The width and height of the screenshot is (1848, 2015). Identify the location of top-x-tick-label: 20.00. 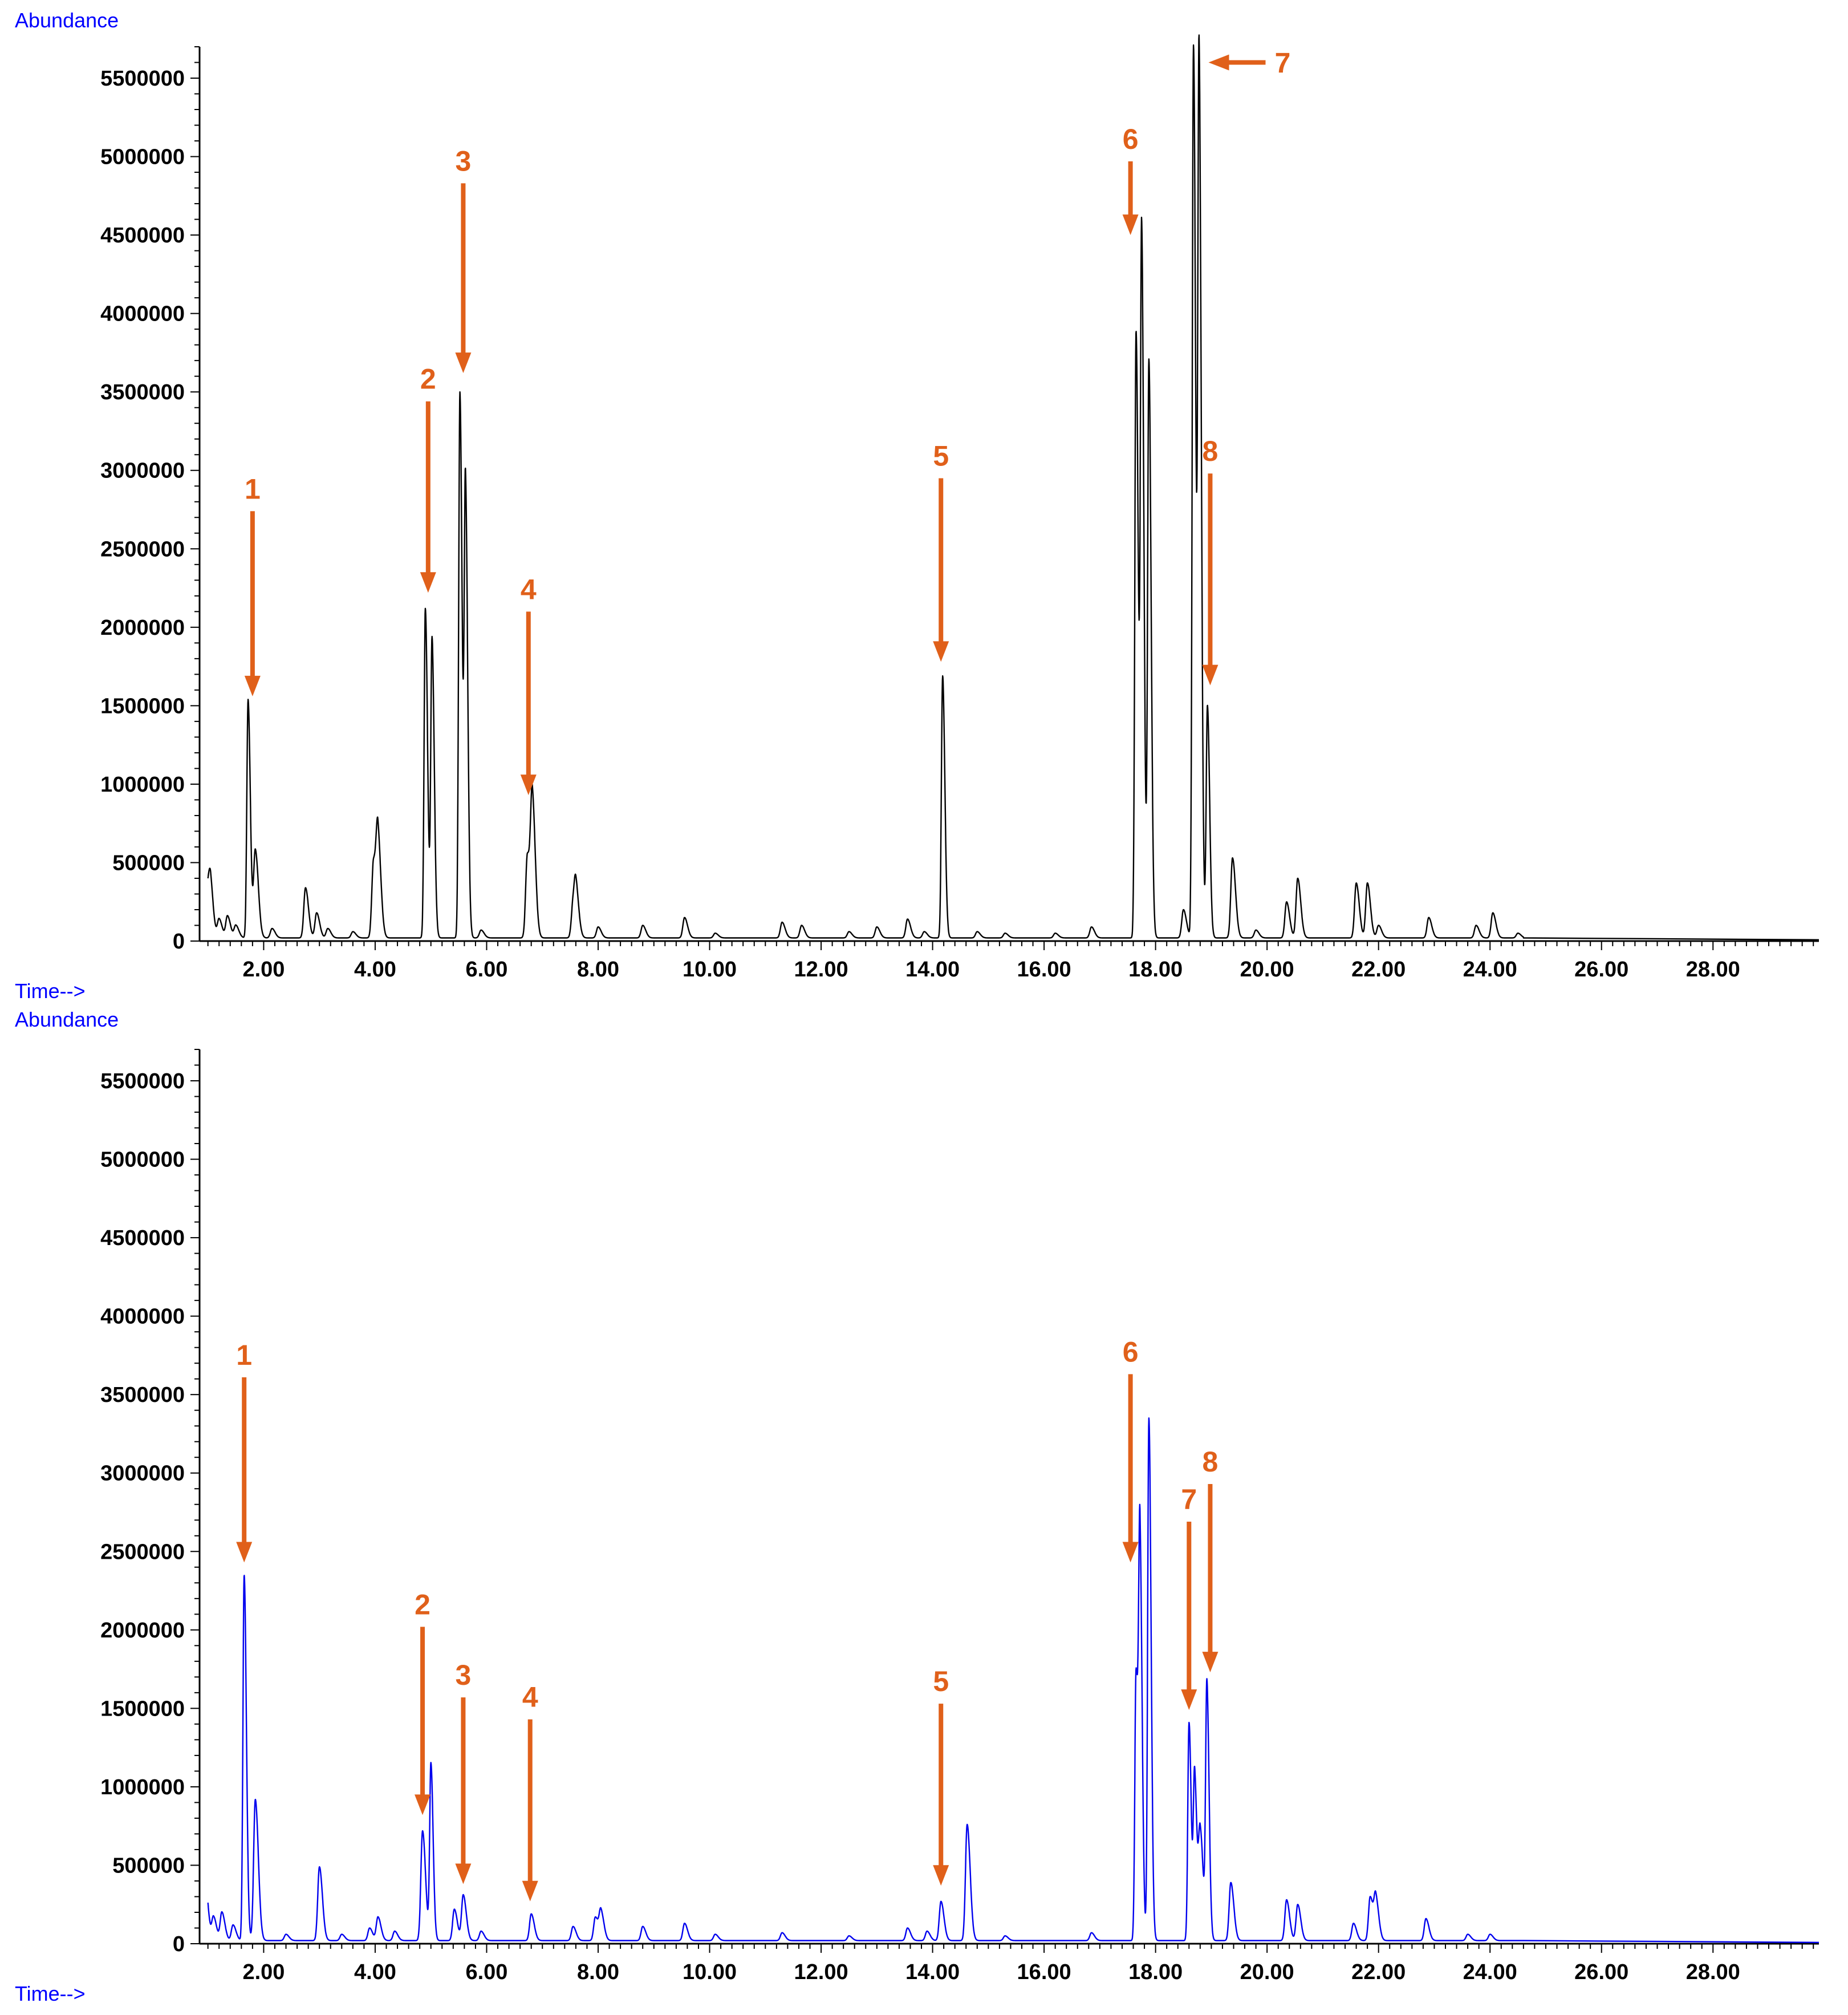
(1267, 970).